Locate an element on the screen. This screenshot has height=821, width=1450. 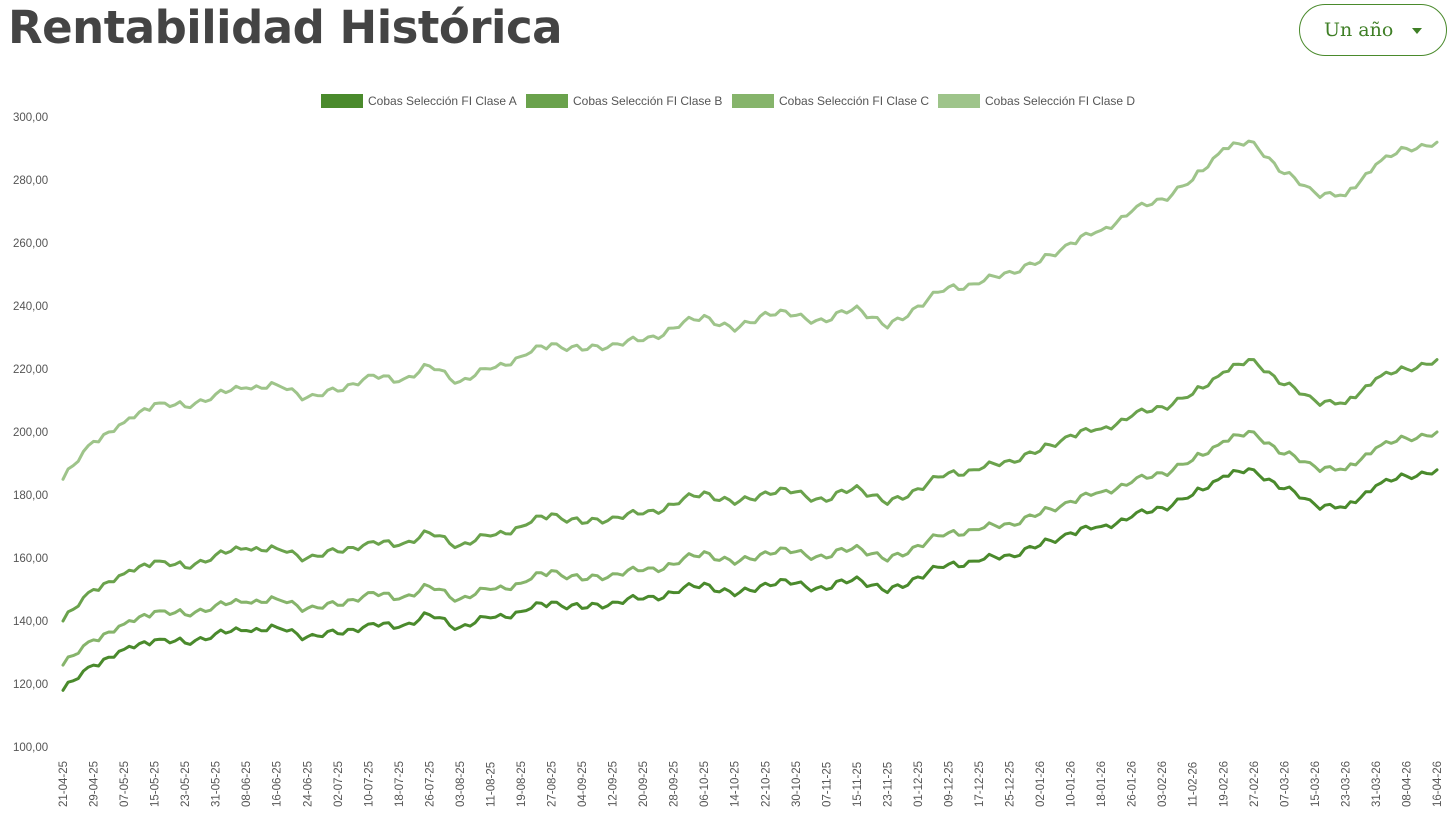
chevron-down-icon is located at coordinates (1417, 31).